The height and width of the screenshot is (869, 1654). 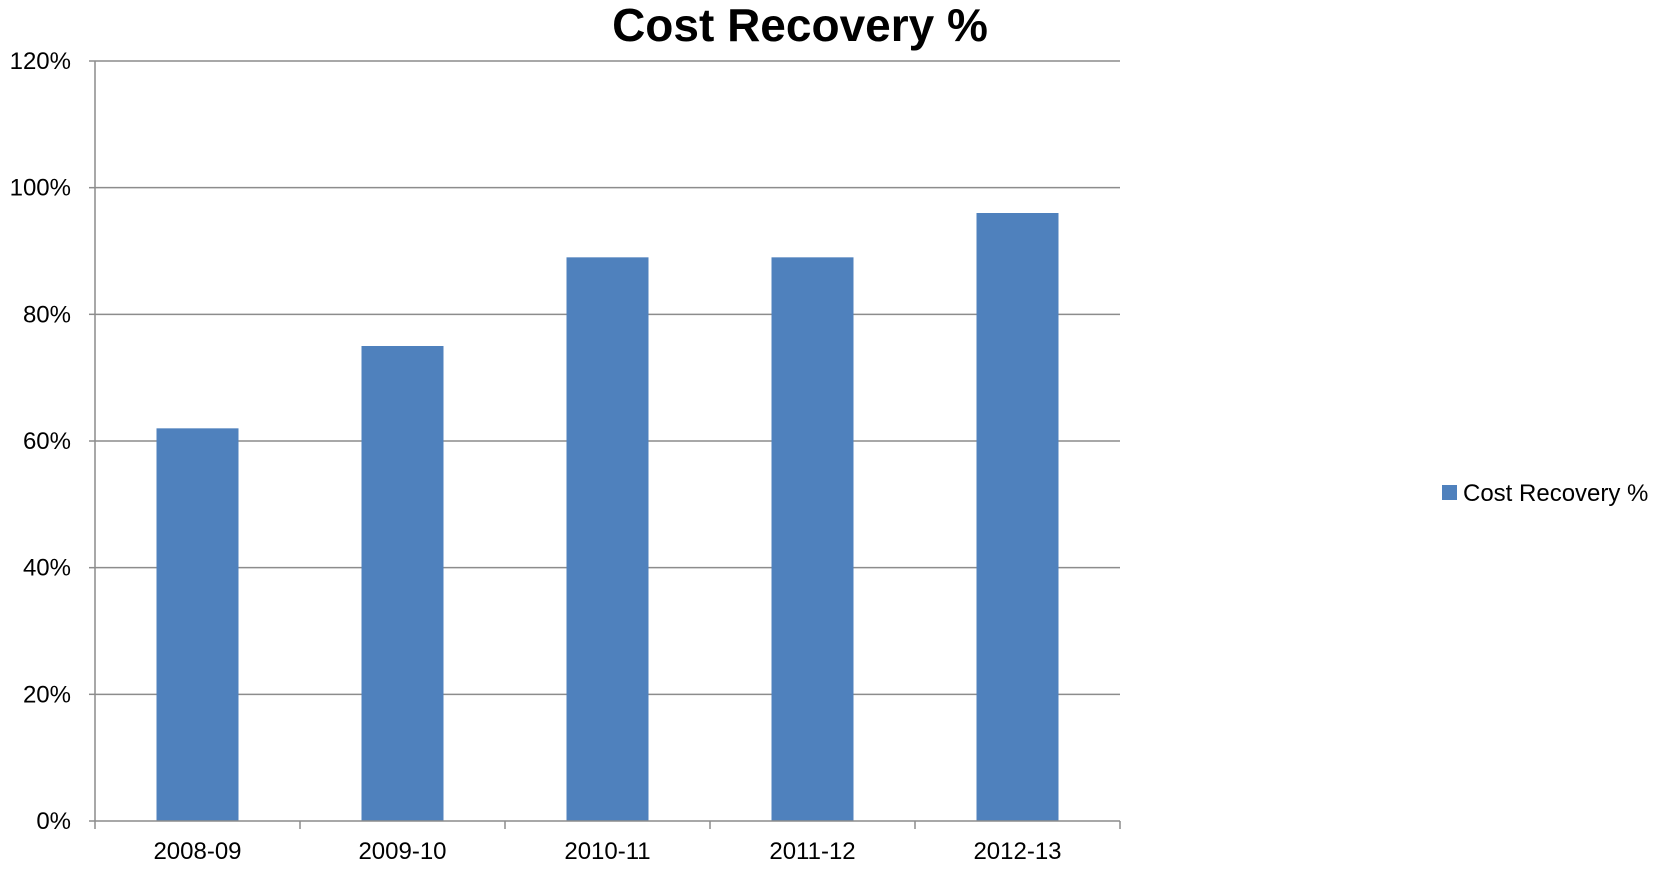 I want to click on y-axis-tick-label: 100%, so click(x=40, y=188).